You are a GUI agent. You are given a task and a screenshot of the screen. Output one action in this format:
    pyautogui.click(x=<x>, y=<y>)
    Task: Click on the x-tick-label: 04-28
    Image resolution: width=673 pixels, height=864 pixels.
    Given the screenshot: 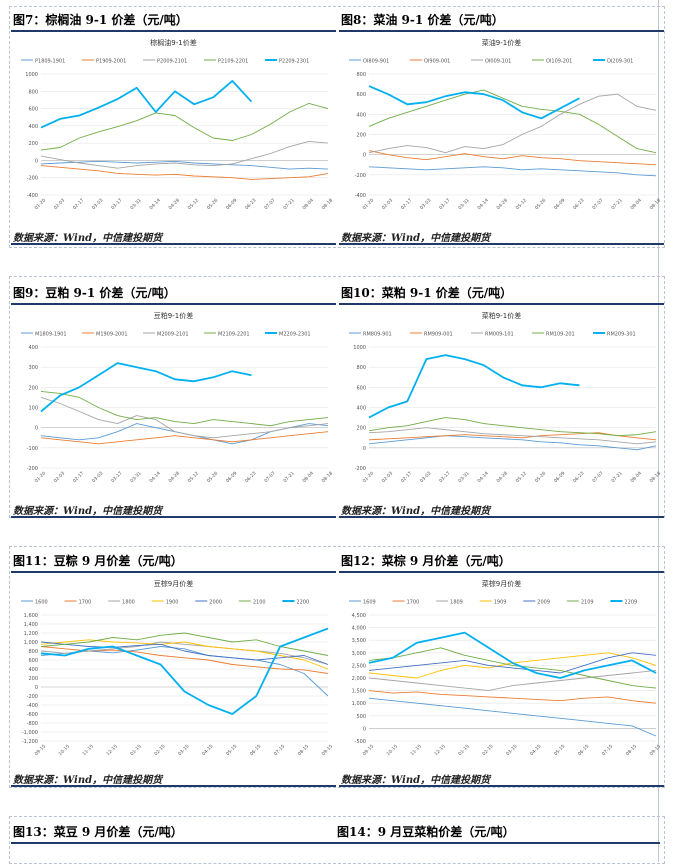 What is the action you would take?
    pyautogui.click(x=174, y=204)
    